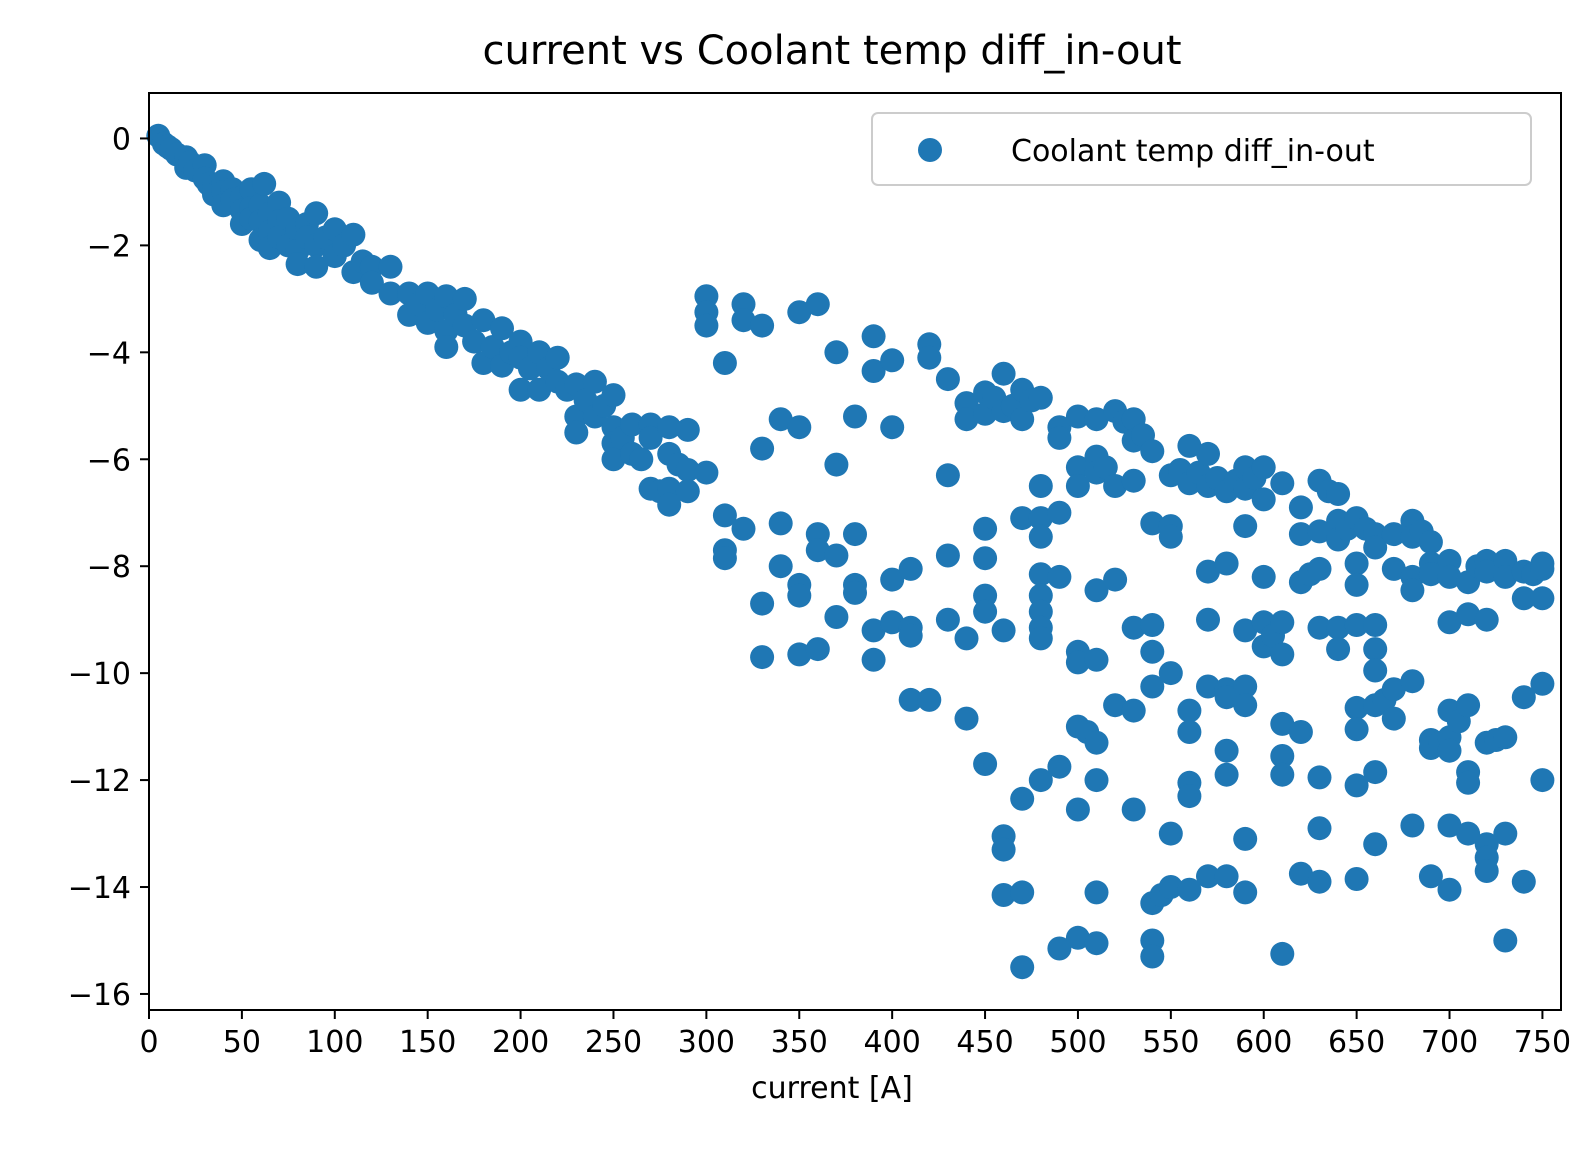 The height and width of the screenshot is (1154, 1593). What do you see at coordinates (613, 1042) in the screenshot?
I see `x-tick-label: 250` at bounding box center [613, 1042].